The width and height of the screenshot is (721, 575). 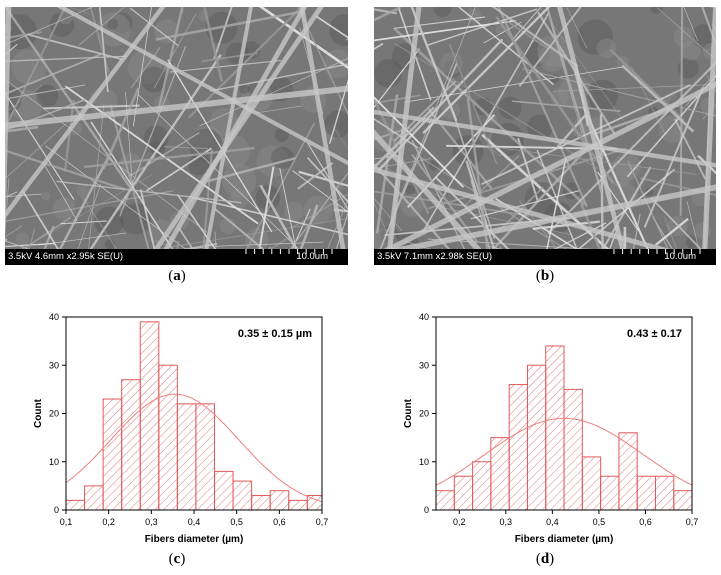 I want to click on panel-label-b: (b), so click(x=545, y=276).